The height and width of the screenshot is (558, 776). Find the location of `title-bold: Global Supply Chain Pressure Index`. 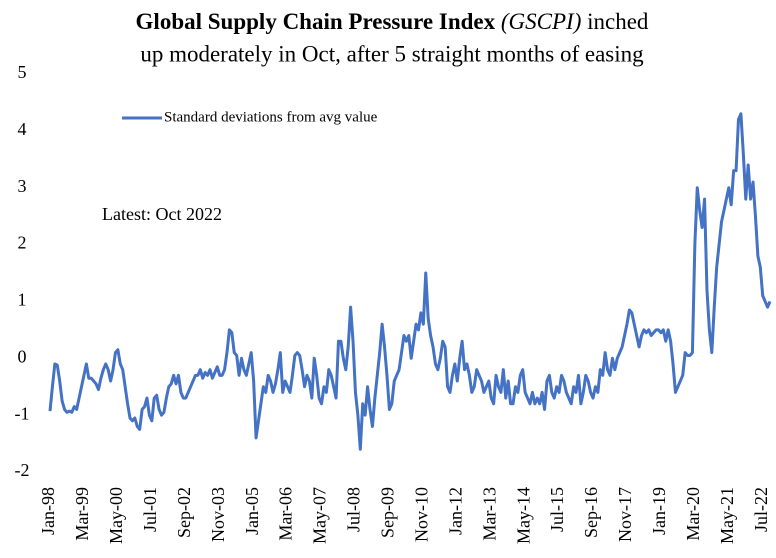

title-bold: Global Supply Chain Pressure Index is located at coordinates (316, 21).